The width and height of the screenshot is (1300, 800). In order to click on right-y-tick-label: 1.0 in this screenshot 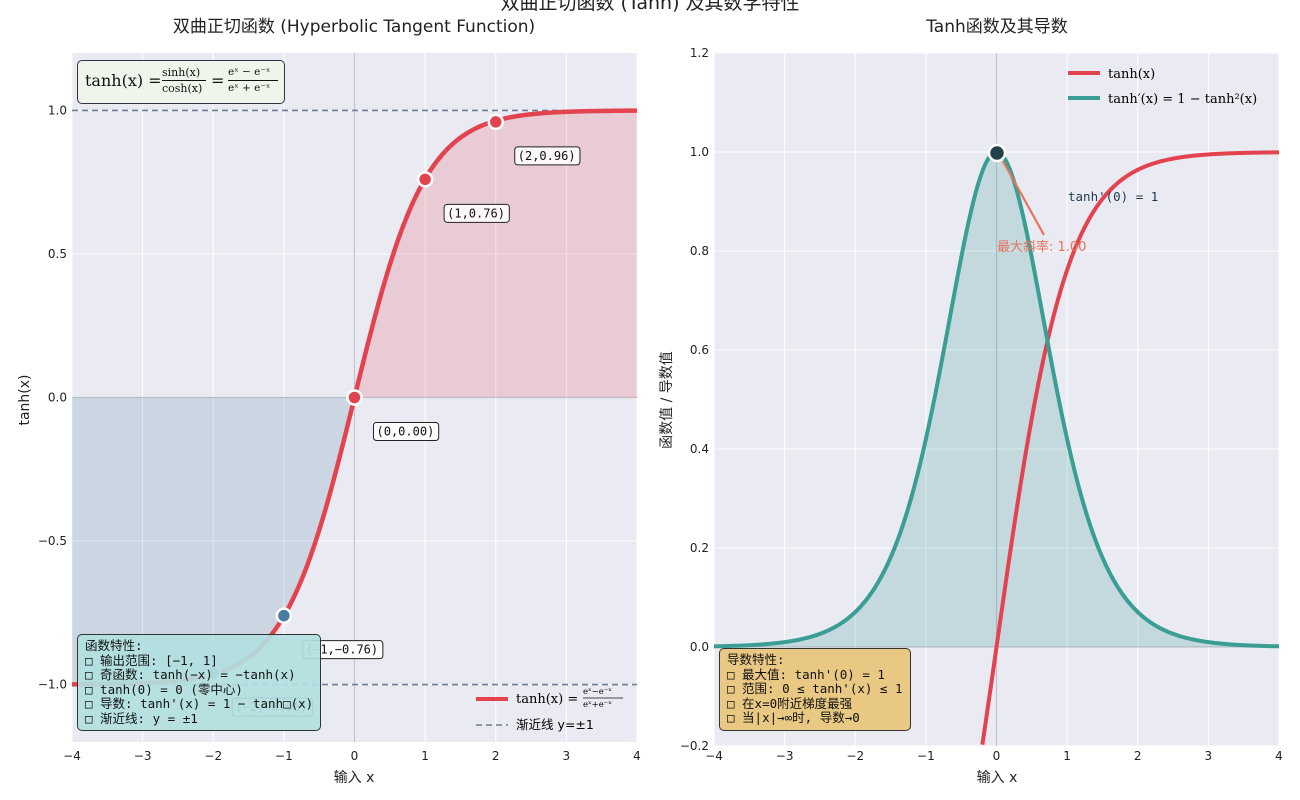, I will do `click(699, 152)`.